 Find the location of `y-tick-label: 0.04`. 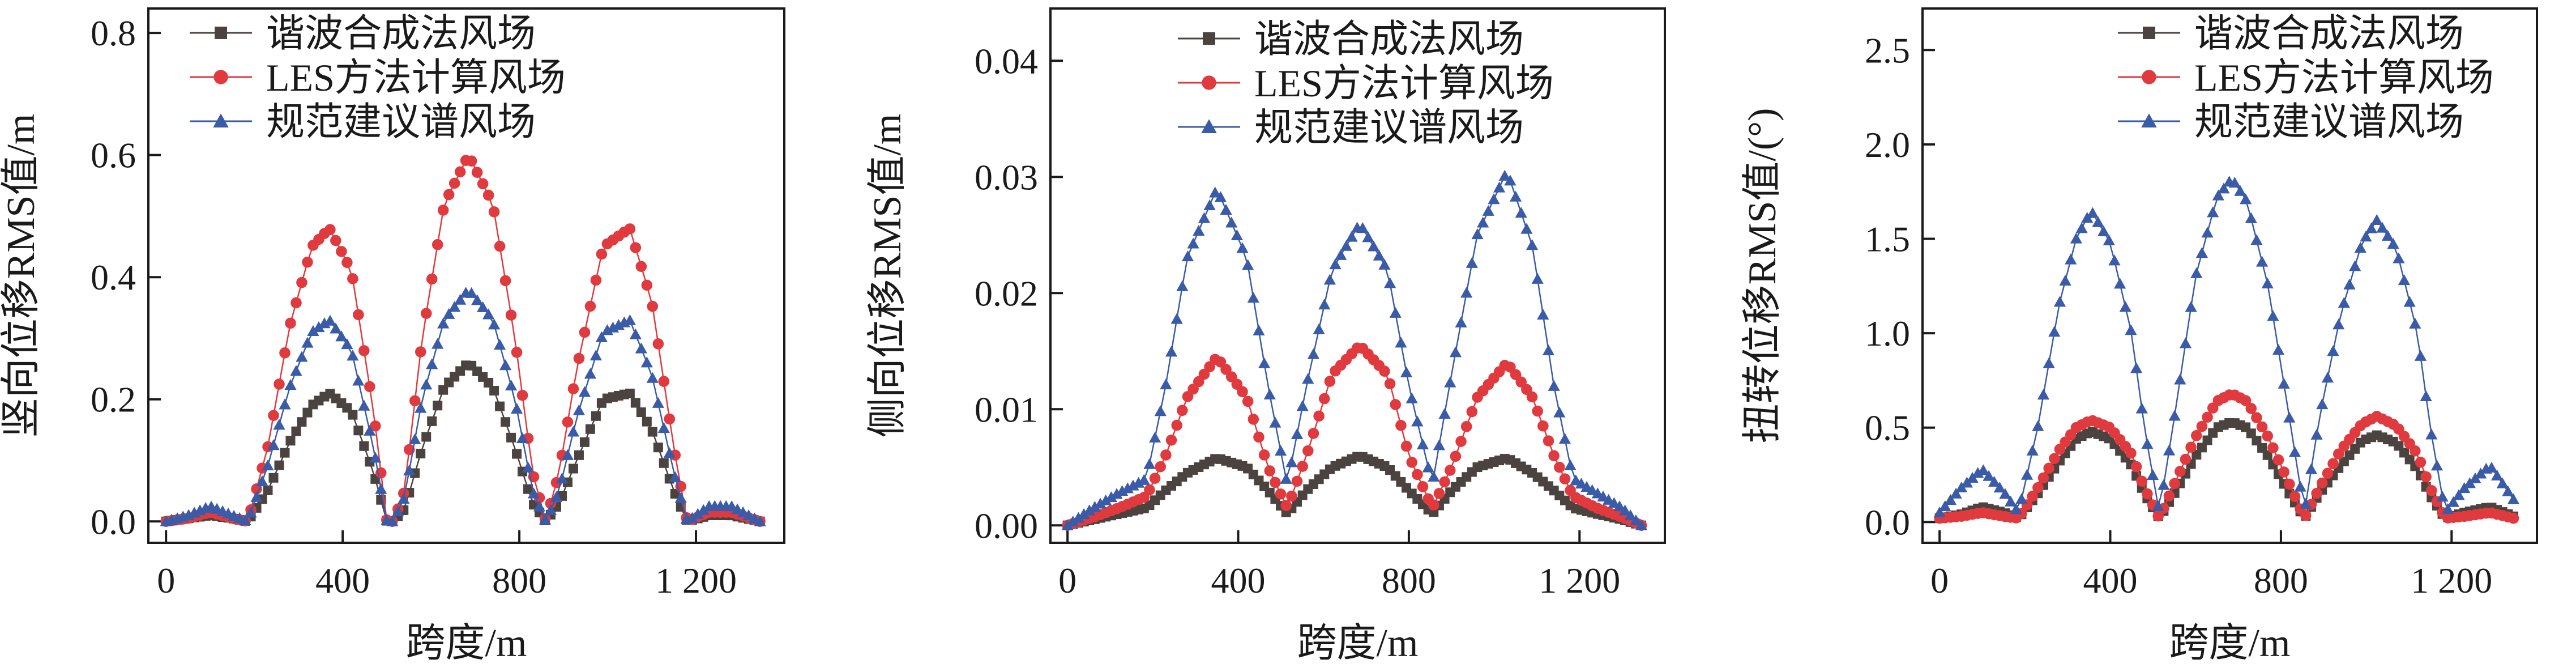

y-tick-label: 0.04 is located at coordinates (1006, 61).